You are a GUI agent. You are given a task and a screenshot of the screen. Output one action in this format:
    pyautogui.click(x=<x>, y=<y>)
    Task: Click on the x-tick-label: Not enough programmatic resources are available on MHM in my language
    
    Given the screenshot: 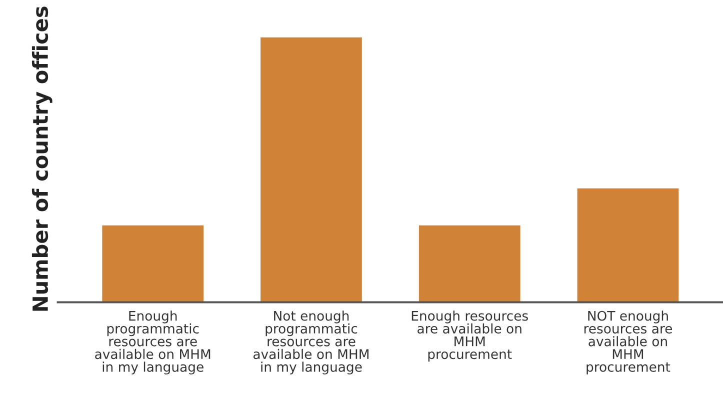 What is the action you would take?
    pyautogui.click(x=310, y=342)
    